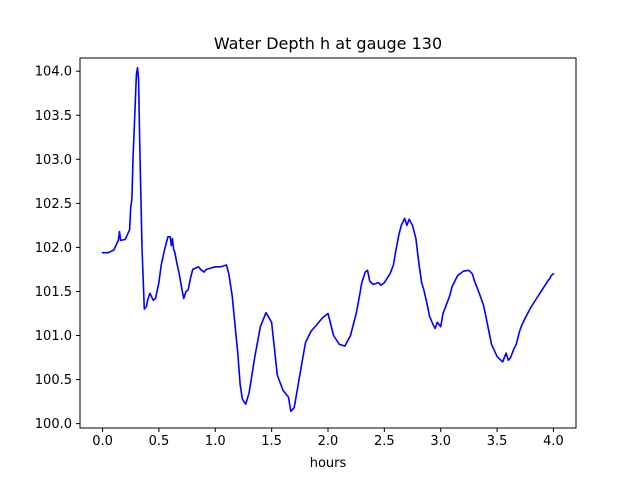 The height and width of the screenshot is (480, 640). What do you see at coordinates (215, 441) in the screenshot?
I see `x-tick-label: 1.0` at bounding box center [215, 441].